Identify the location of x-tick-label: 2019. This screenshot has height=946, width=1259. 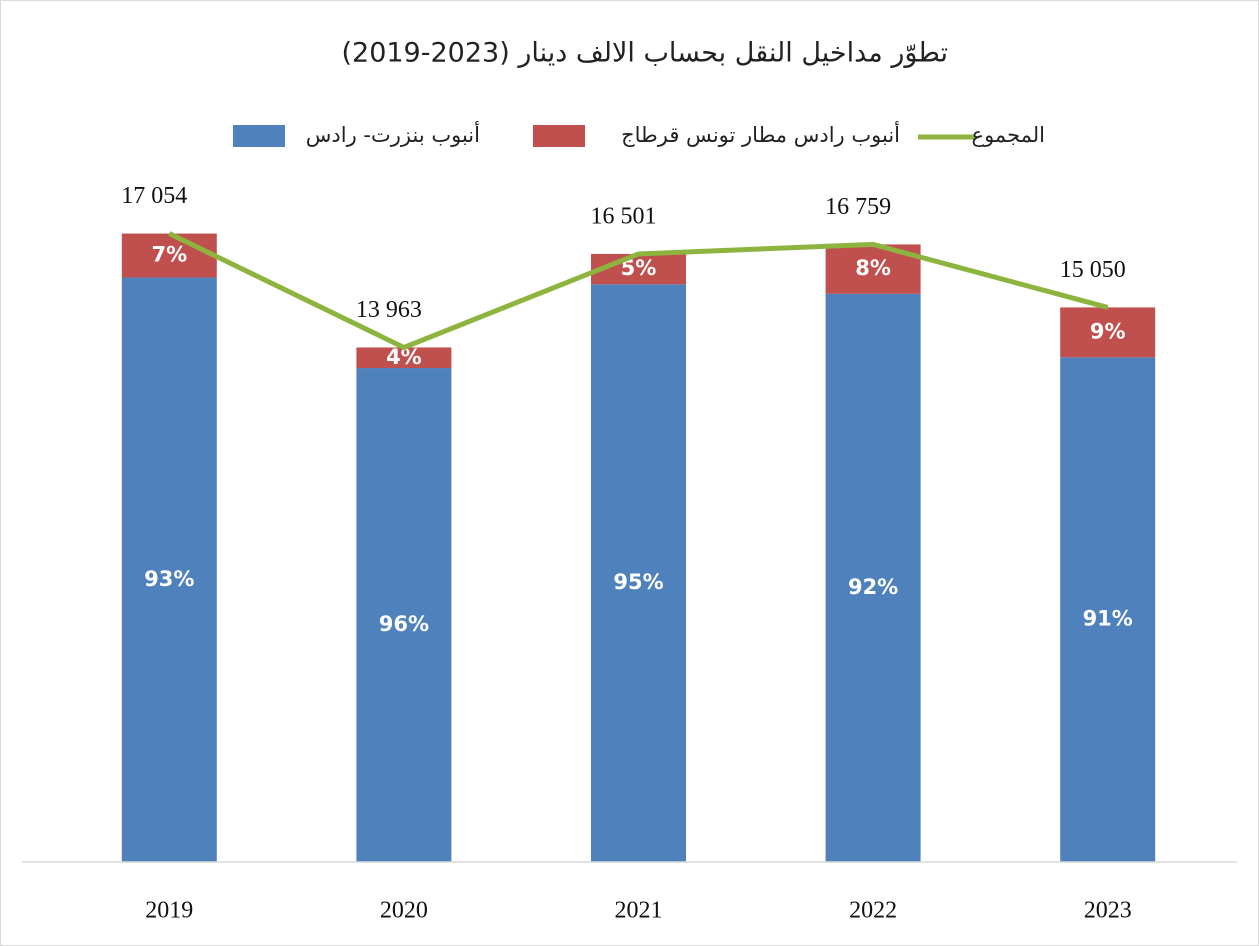
(169, 911).